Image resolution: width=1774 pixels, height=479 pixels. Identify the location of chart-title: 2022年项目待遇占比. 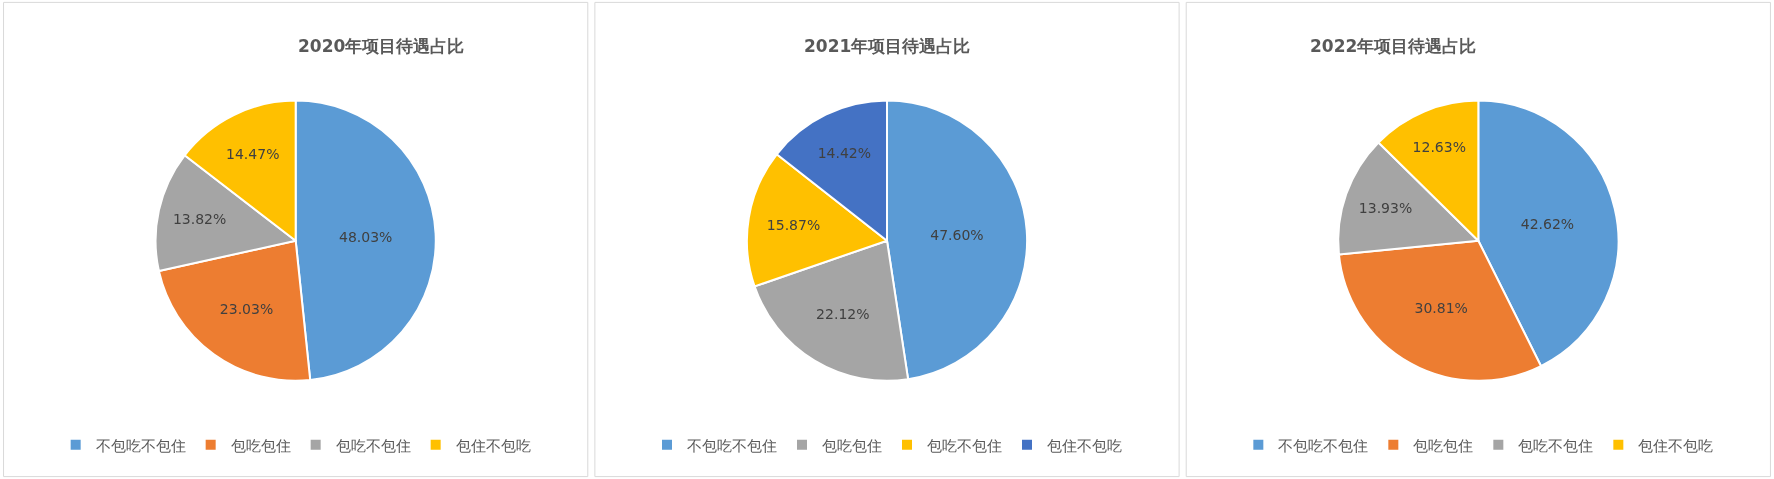
(1393, 46).